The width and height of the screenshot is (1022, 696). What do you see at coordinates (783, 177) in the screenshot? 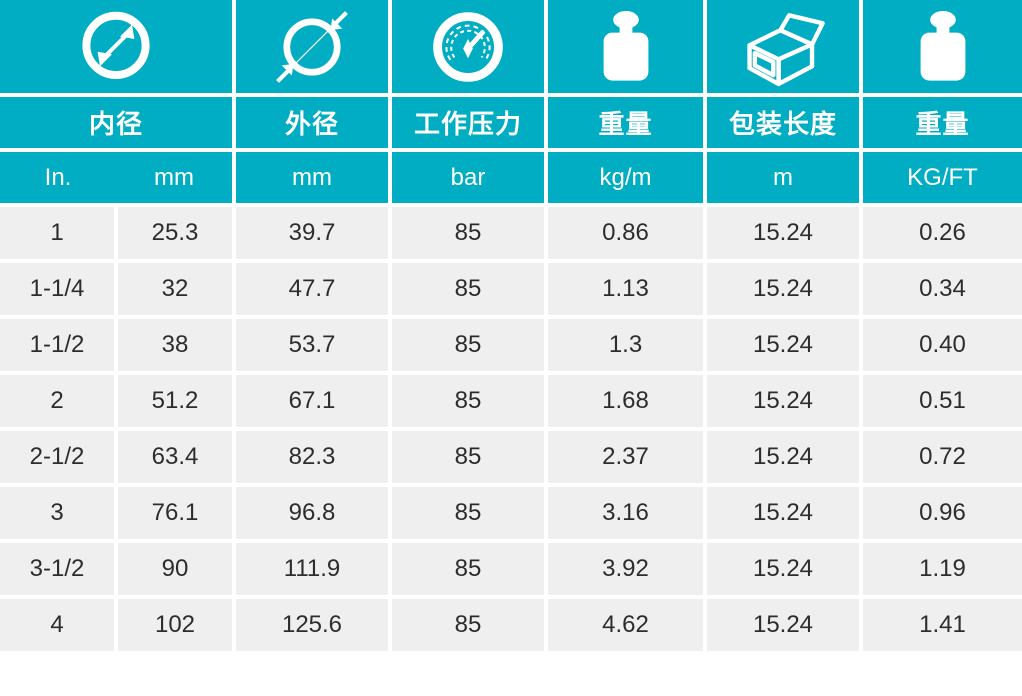
I see `unit-cell-m: m` at bounding box center [783, 177].